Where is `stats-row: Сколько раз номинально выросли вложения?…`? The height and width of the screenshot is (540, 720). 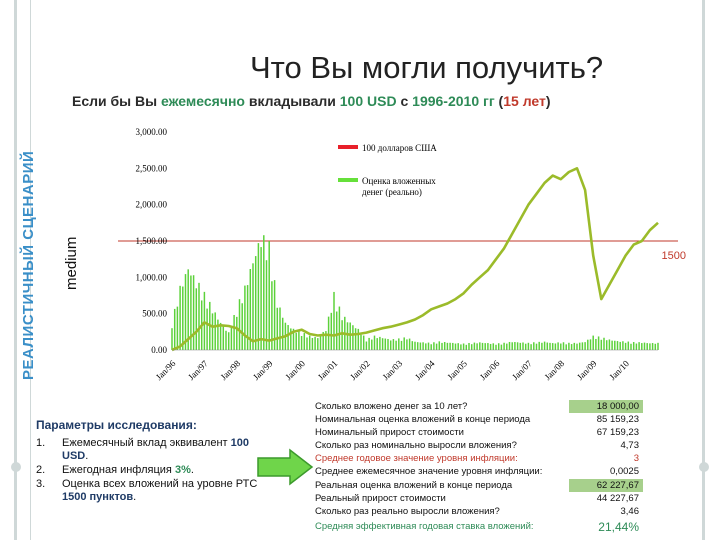 stats-row: Сколько раз номинально выросли вложения?… is located at coordinates (479, 445).